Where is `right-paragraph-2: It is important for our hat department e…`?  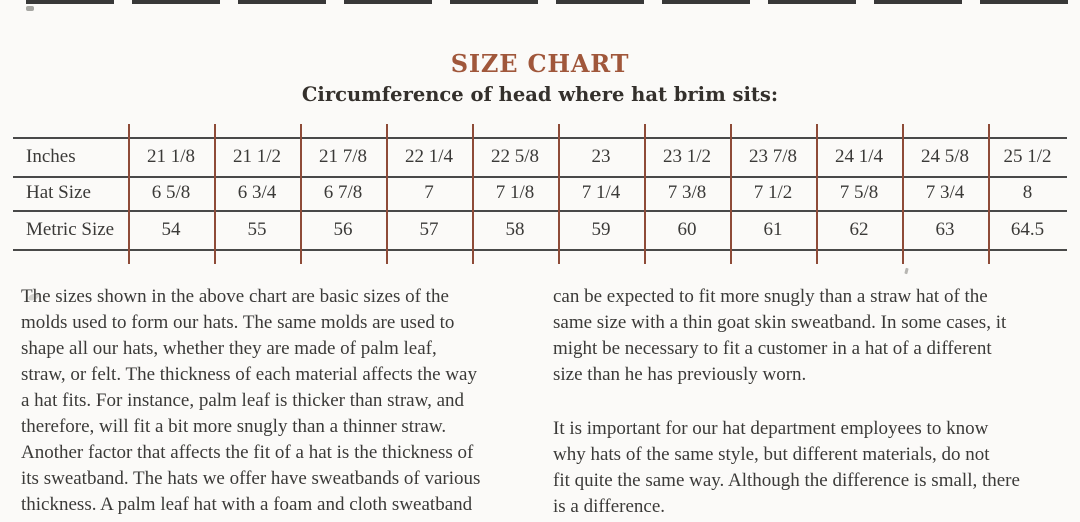 right-paragraph-2: It is important for our hat department e… is located at coordinates (805, 468).